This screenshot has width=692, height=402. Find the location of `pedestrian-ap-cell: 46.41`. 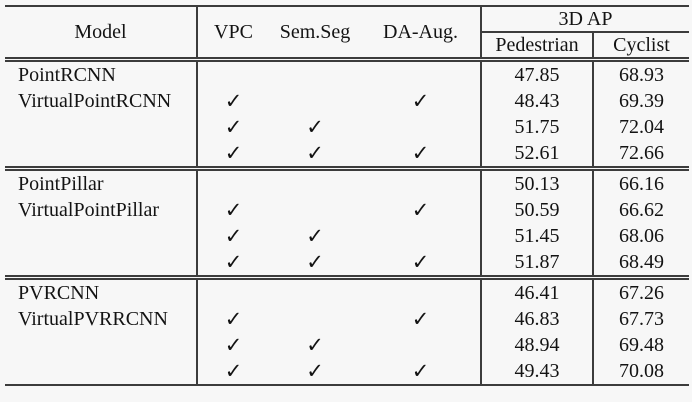

pedestrian-ap-cell: 46.41 is located at coordinates (537, 291).